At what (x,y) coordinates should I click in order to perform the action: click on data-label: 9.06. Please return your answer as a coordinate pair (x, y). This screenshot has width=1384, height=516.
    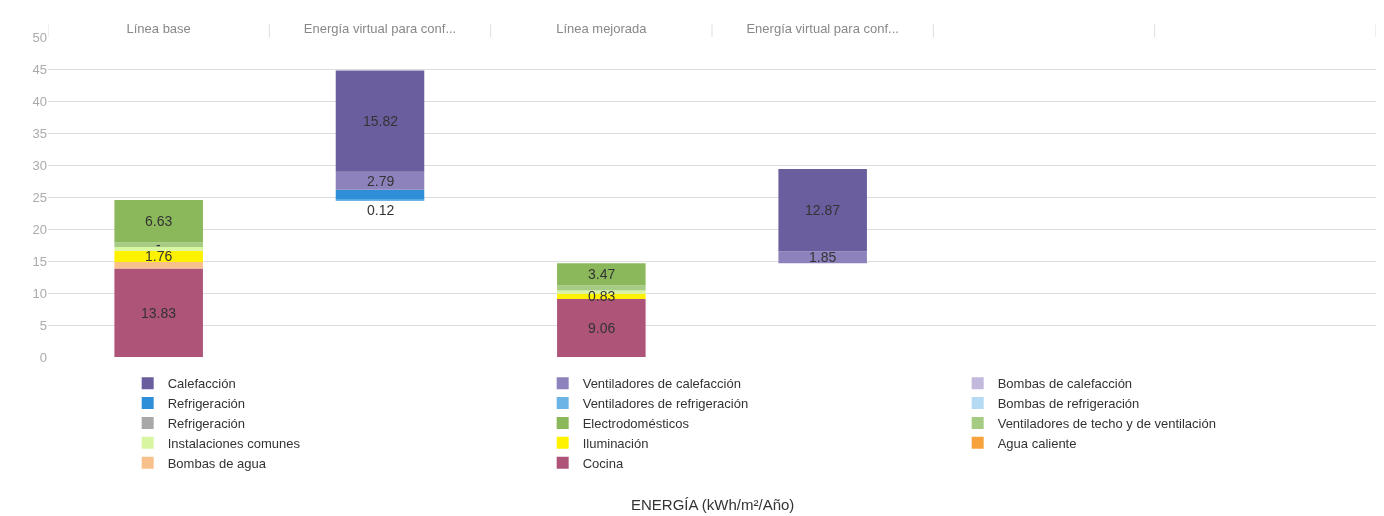
    Looking at the image, I should click on (602, 328).